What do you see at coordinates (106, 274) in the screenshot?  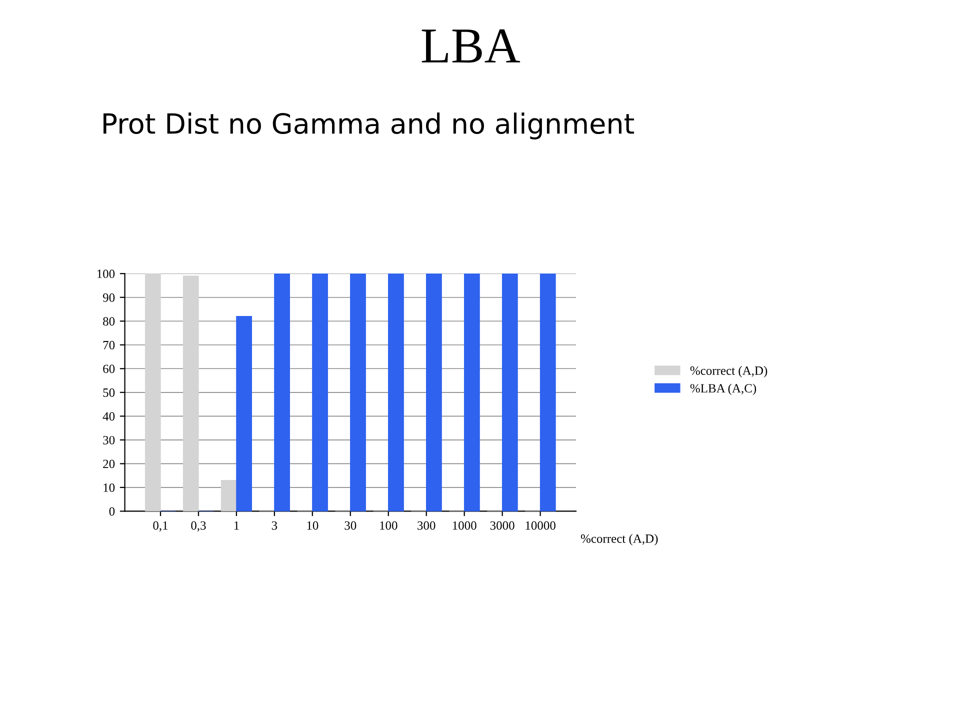 I see `y-tick-label: 100` at bounding box center [106, 274].